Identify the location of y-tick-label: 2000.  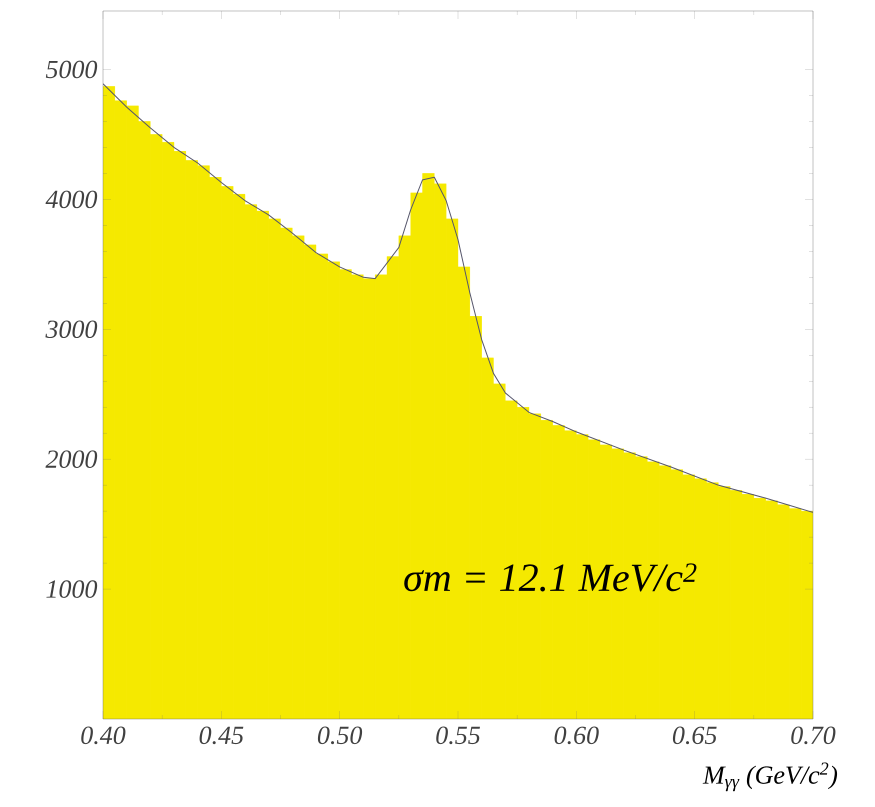
(71, 459).